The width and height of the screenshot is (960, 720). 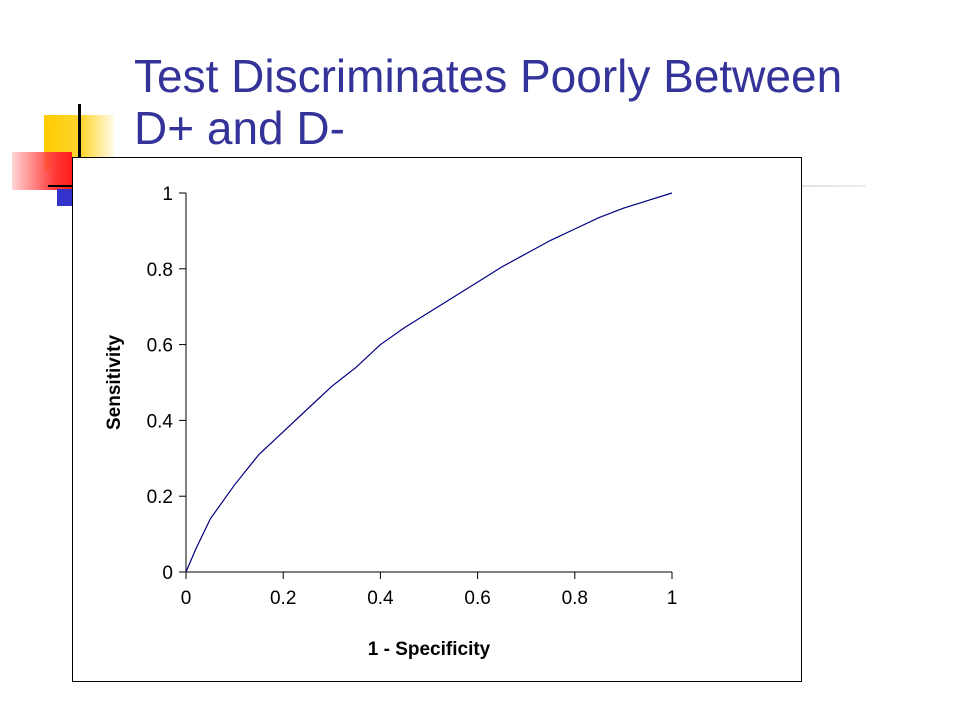 I want to click on x-tick-label: 0, so click(x=186, y=598).